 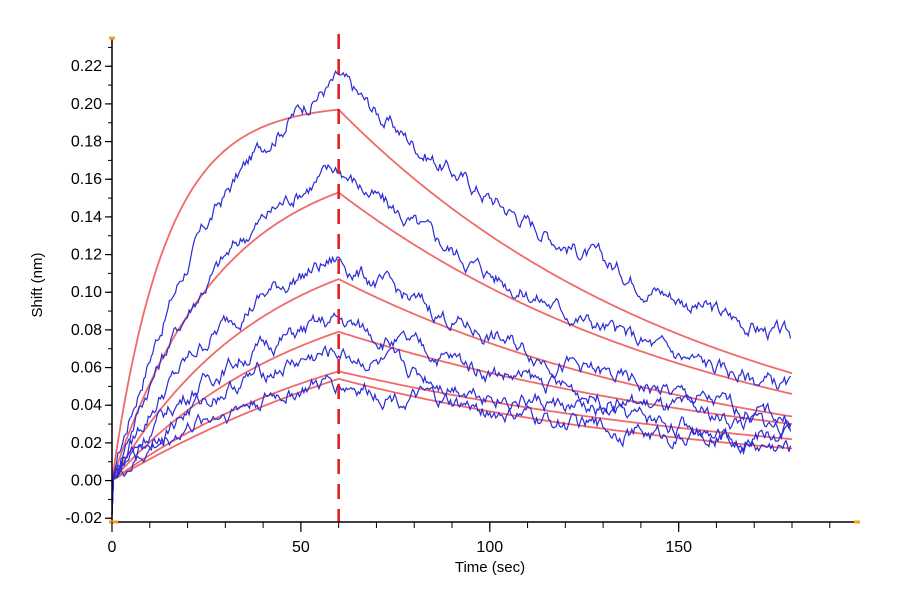 What do you see at coordinates (86, 255) in the screenshot?
I see `y-tick-label: 0.12` at bounding box center [86, 255].